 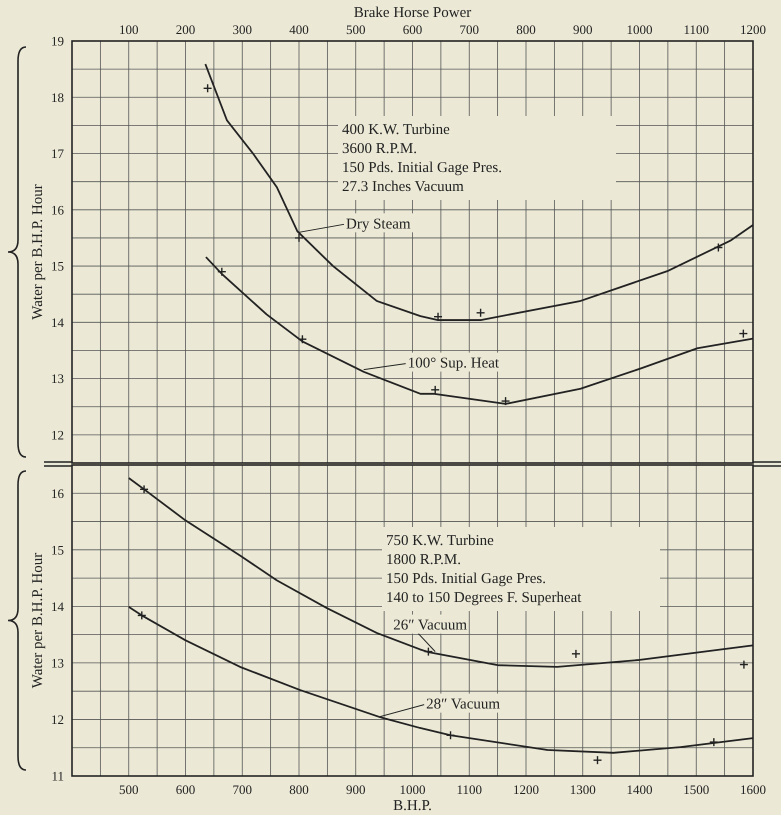 What do you see at coordinates (639, 789) in the screenshot?
I see `x-tick-label: 1400` at bounding box center [639, 789].